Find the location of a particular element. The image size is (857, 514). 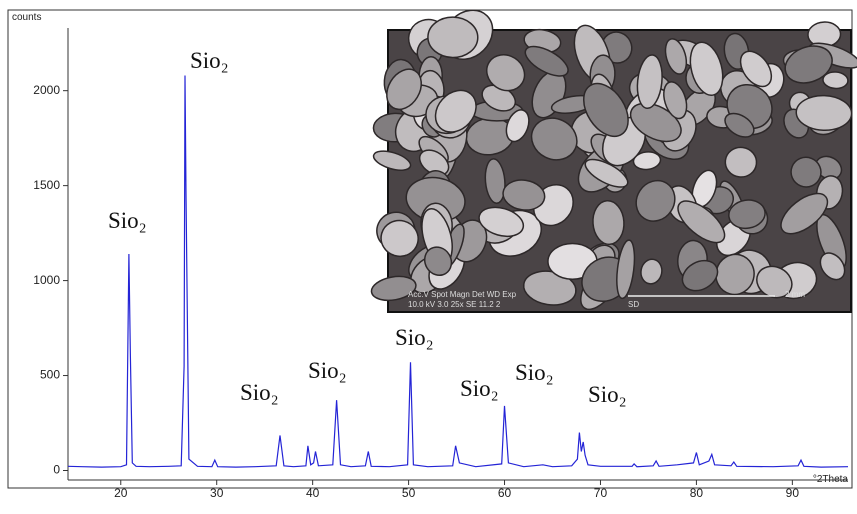

y-tick-label: 1000 is located at coordinates (46, 280).